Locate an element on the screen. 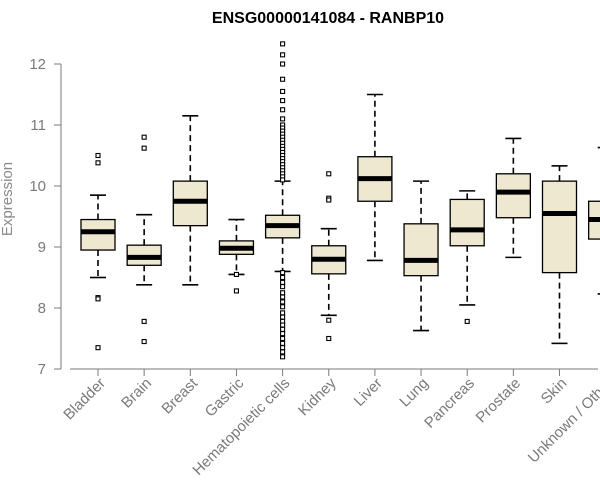 The width and height of the screenshot is (600, 500). box-breast is located at coordinates (190, 200).